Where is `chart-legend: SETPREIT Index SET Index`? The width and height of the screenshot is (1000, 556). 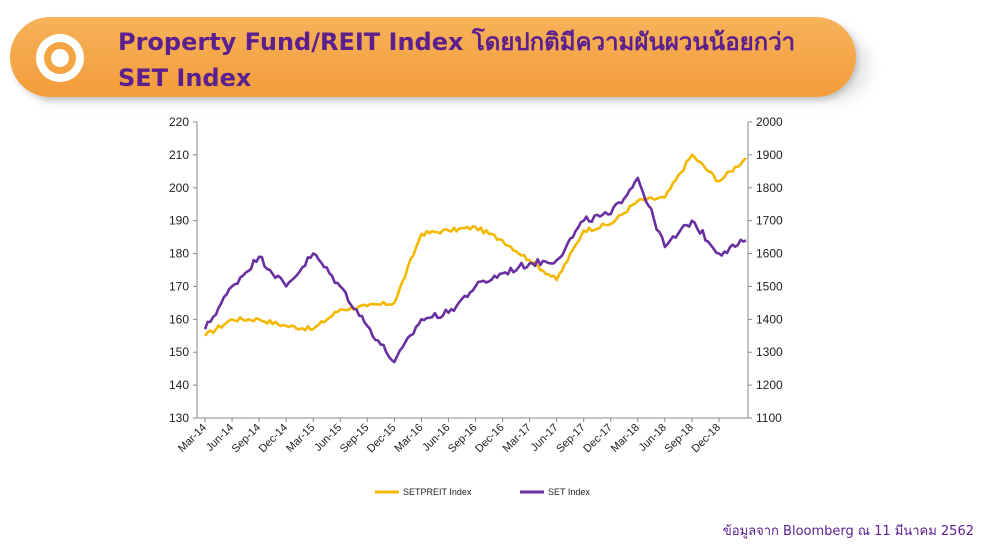
chart-legend: SETPREIT Index SET Index is located at coordinates (482, 492).